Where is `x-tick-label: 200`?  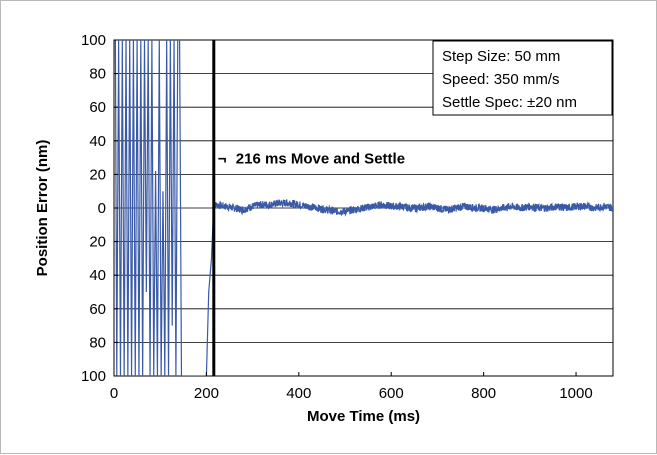 x-tick-label: 200 is located at coordinates (206, 393).